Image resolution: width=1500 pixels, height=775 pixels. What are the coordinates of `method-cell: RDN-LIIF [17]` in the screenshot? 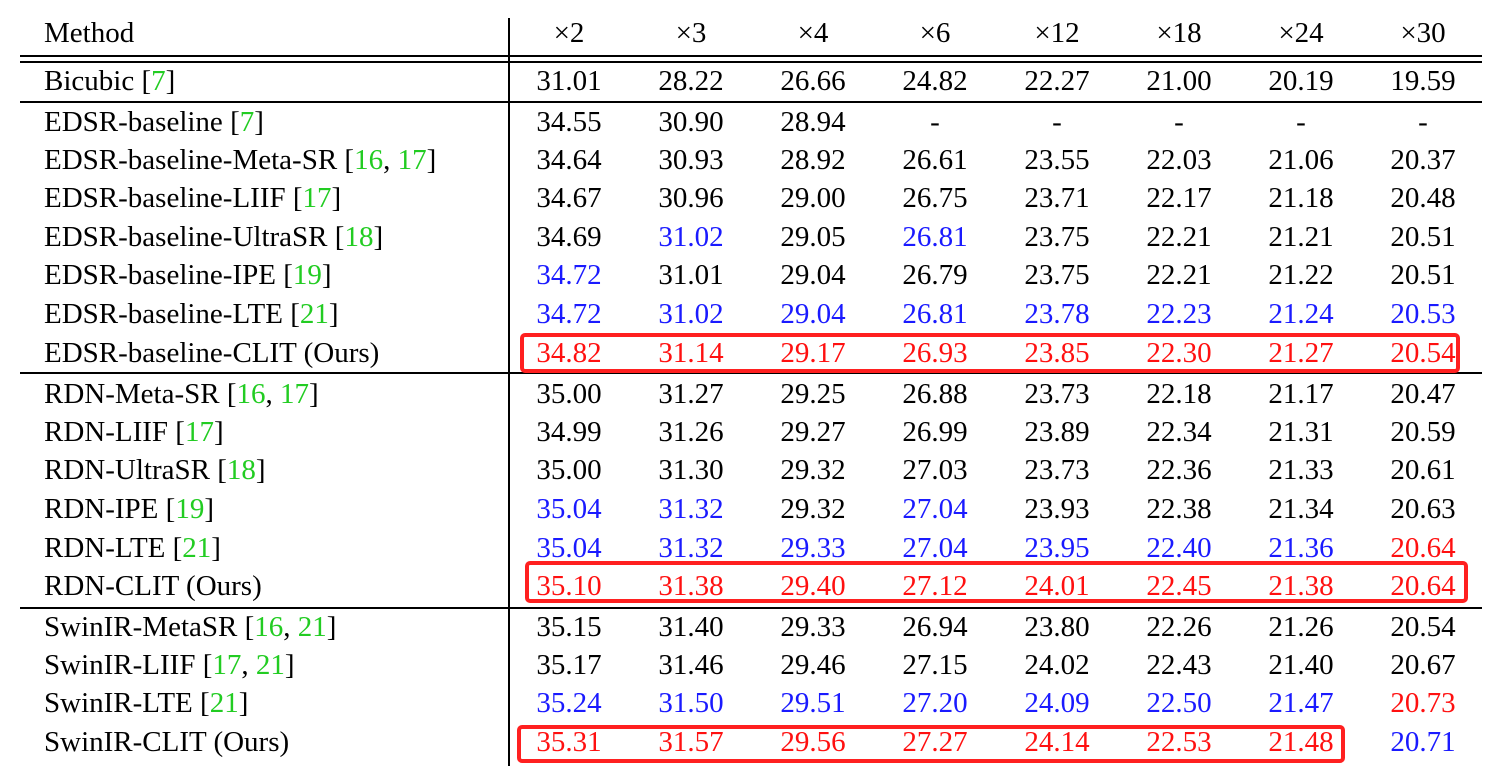 It's located at (134, 432).